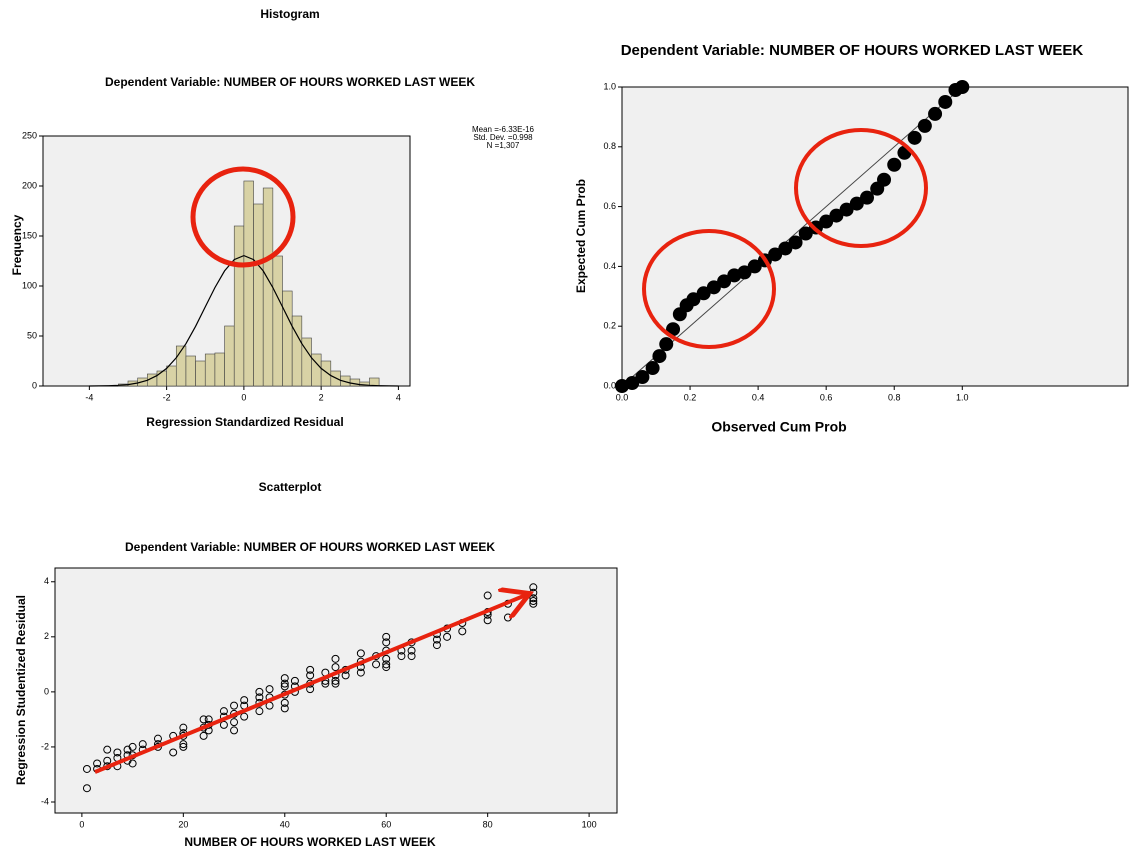 This screenshot has width=1129, height=854. I want to click on x-tick-label: 60, so click(386, 824).